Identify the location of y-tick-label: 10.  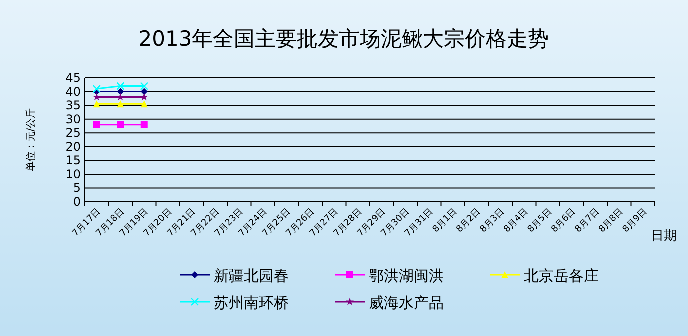
(73, 174).